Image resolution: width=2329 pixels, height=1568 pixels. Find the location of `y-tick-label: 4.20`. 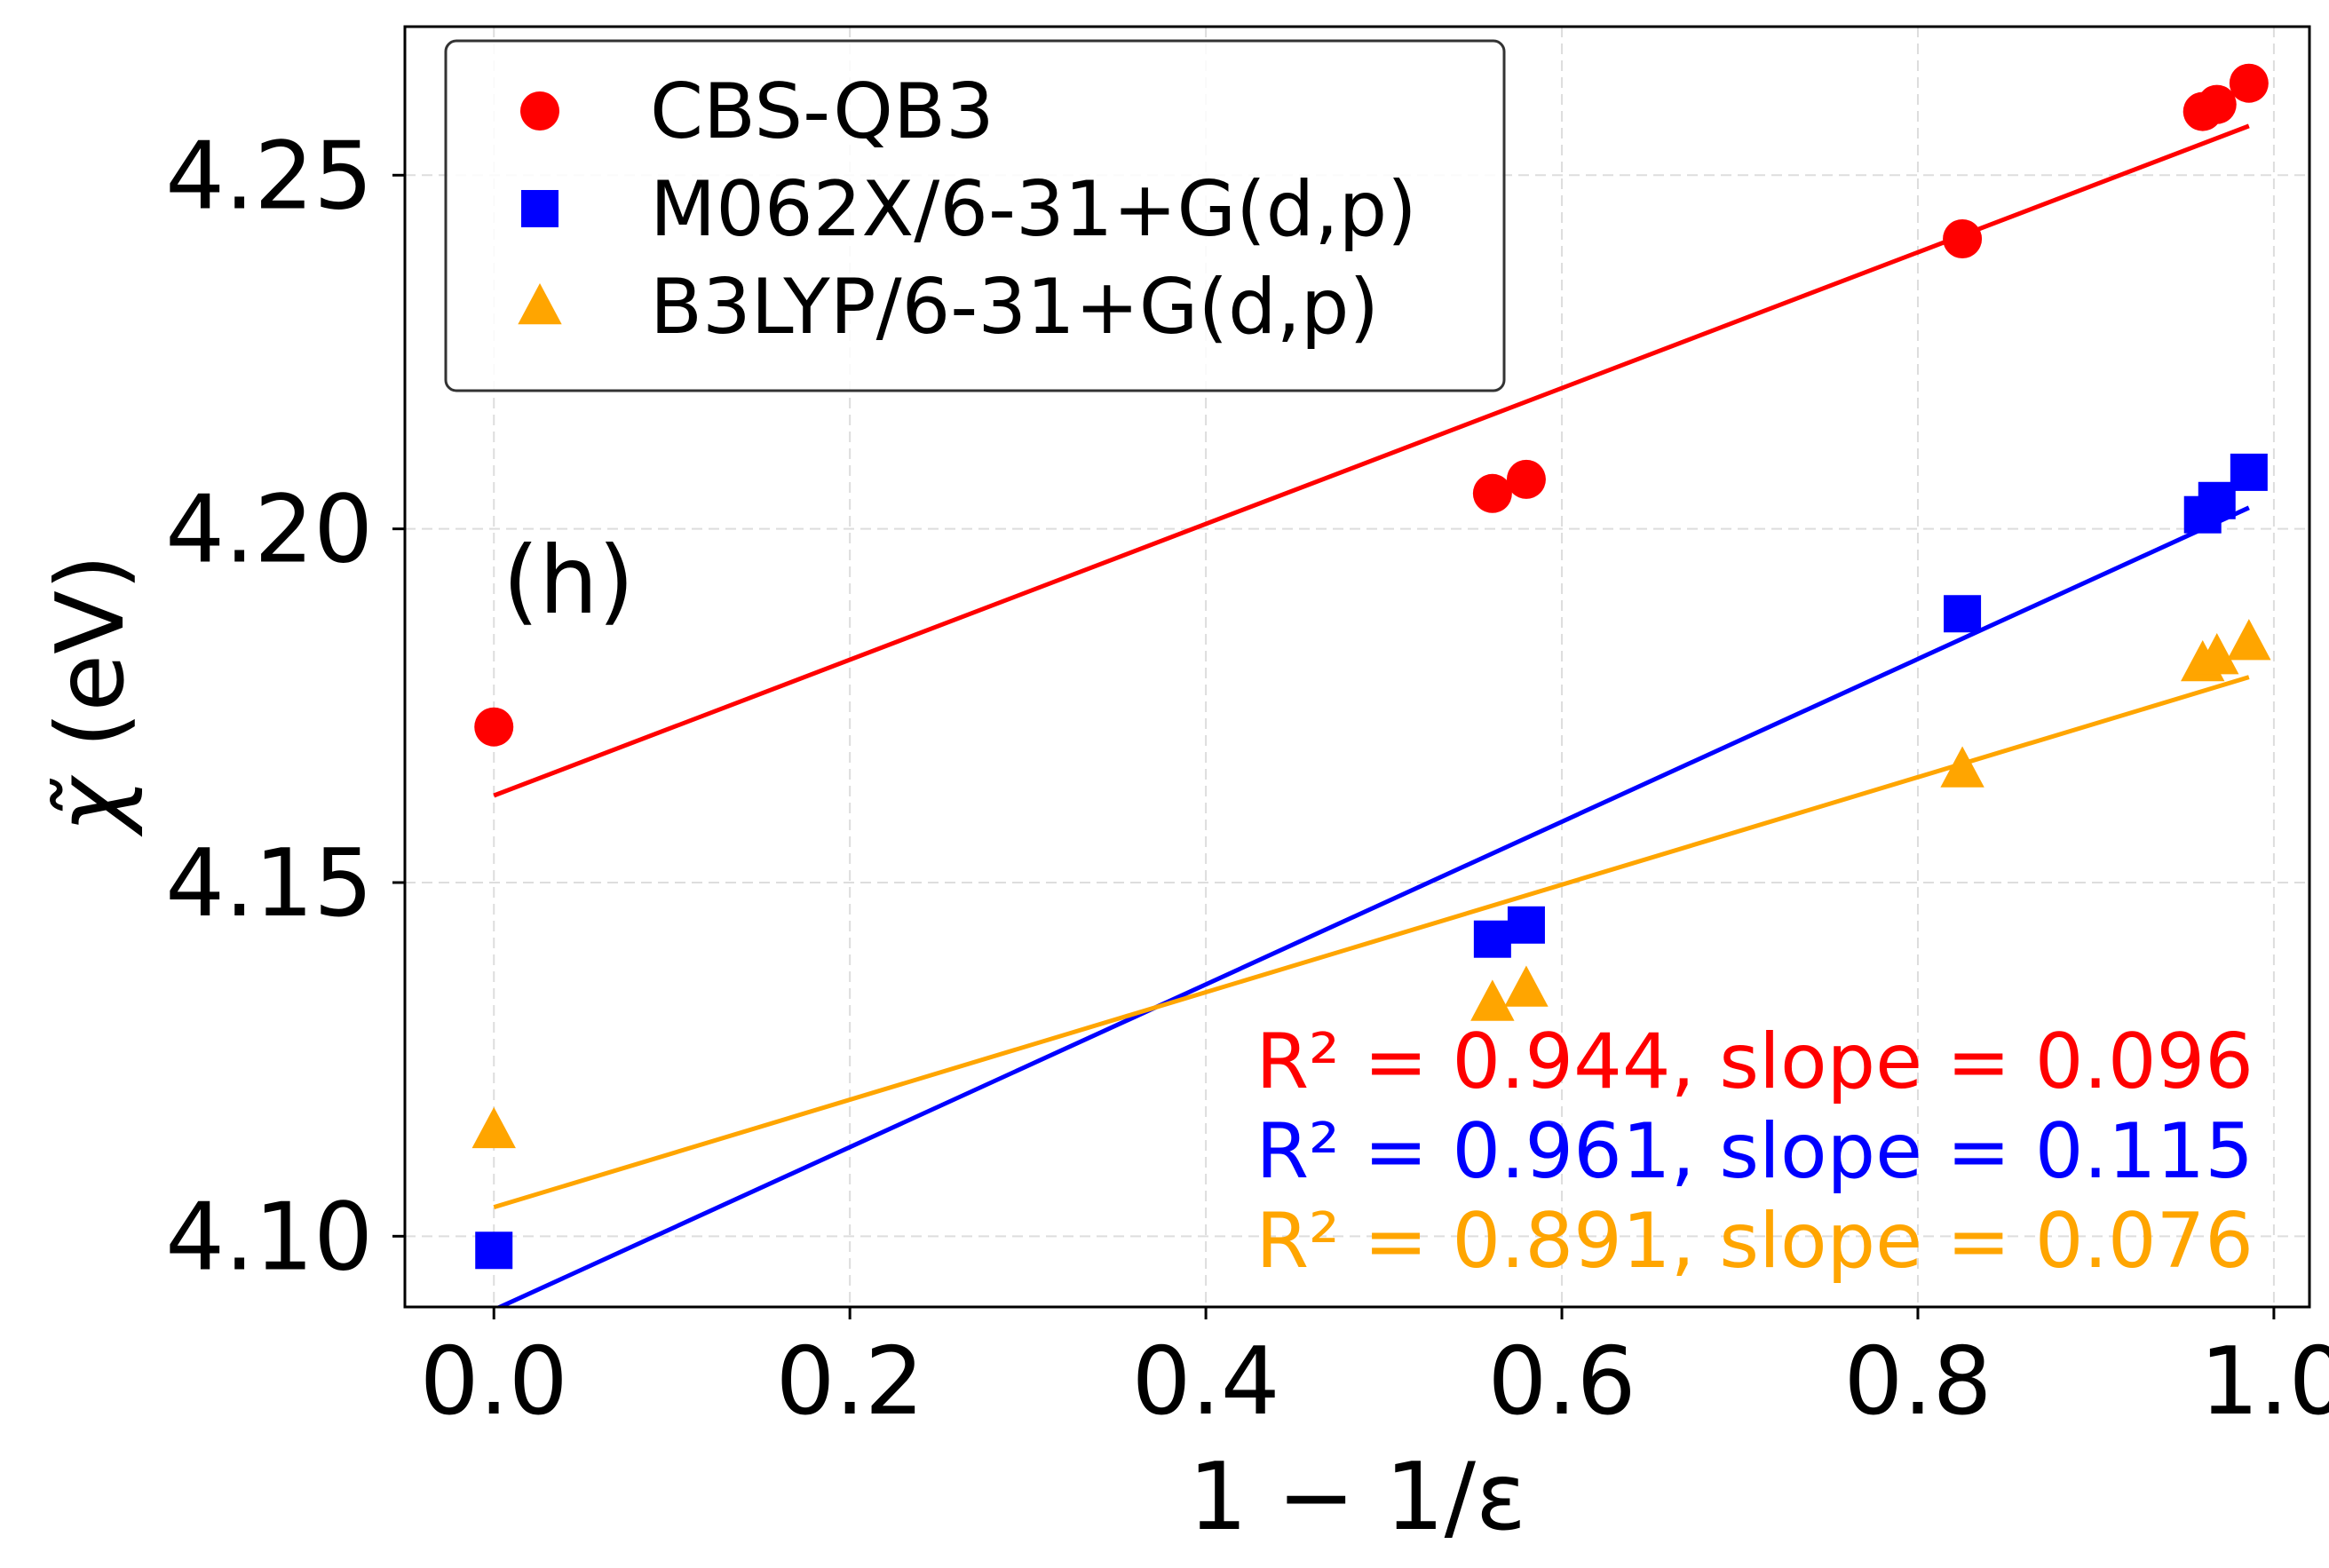

y-tick-label: 4.20 is located at coordinates (269, 530).